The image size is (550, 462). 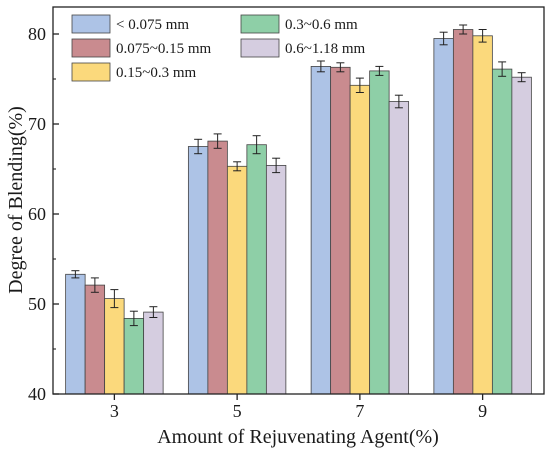 I want to click on legend-label: 0.15~0.3 mm, so click(x=156, y=73).